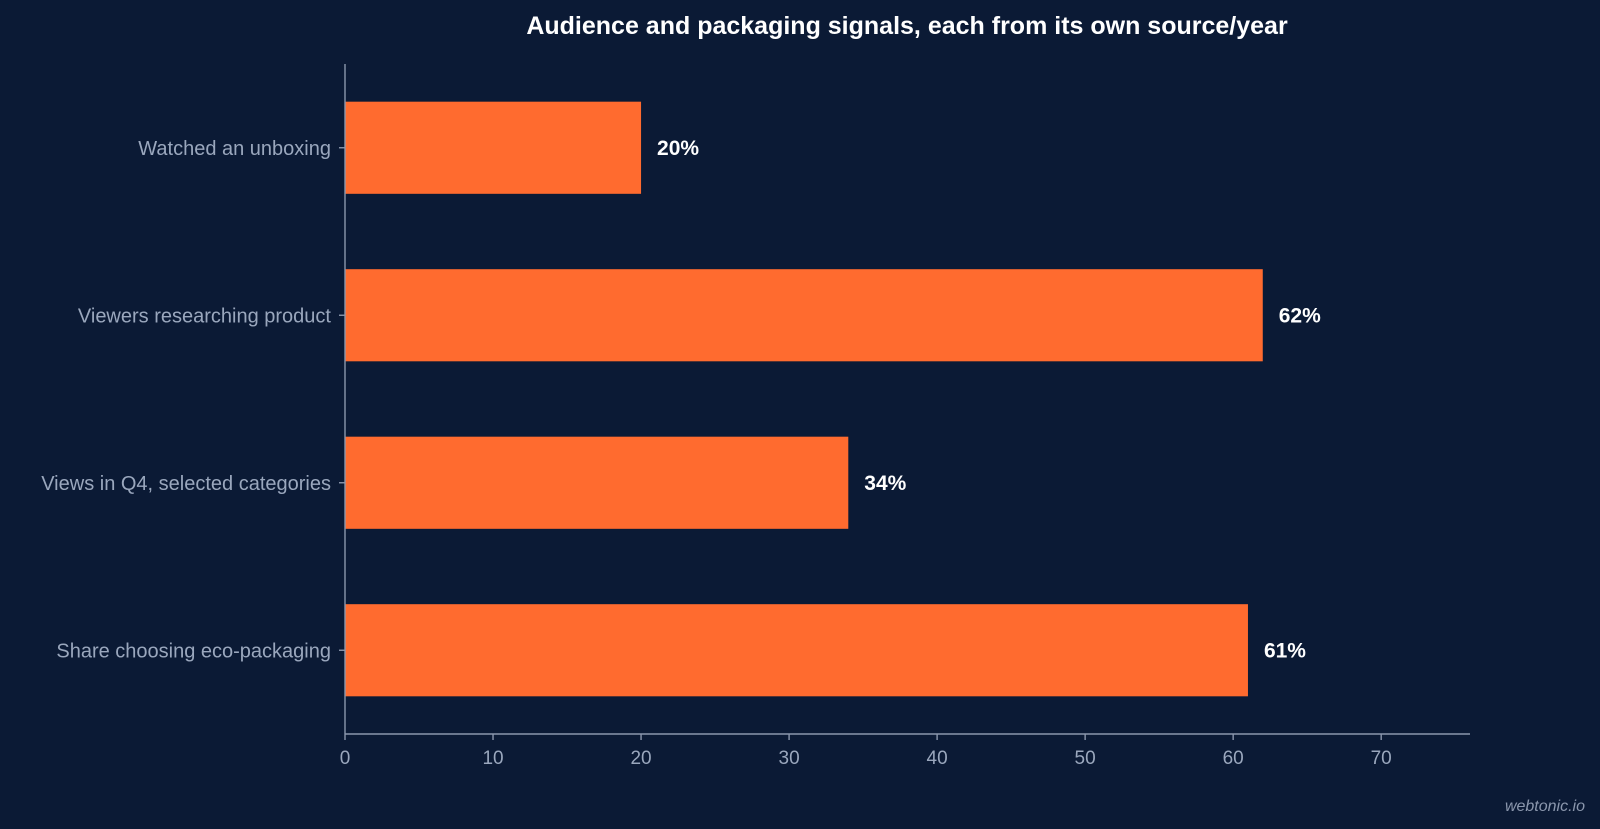 The height and width of the screenshot is (829, 1600). I want to click on category-label: Views in Q4, selected categories, so click(186, 484).